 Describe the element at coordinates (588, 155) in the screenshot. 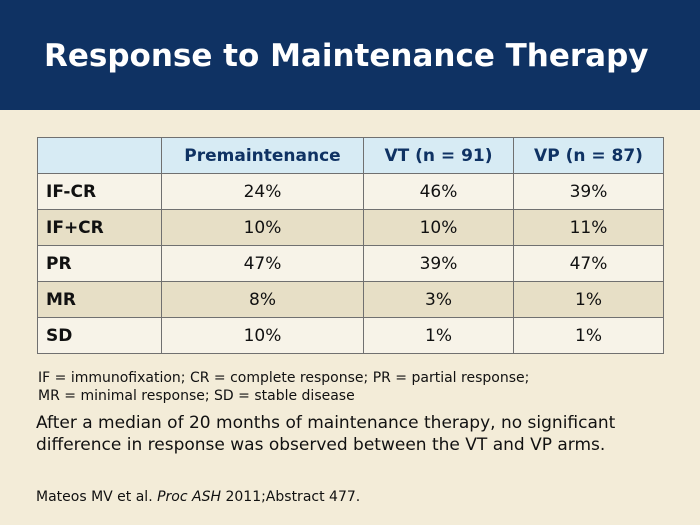

I see `table-header-vp: VP (n = 87)` at that location.